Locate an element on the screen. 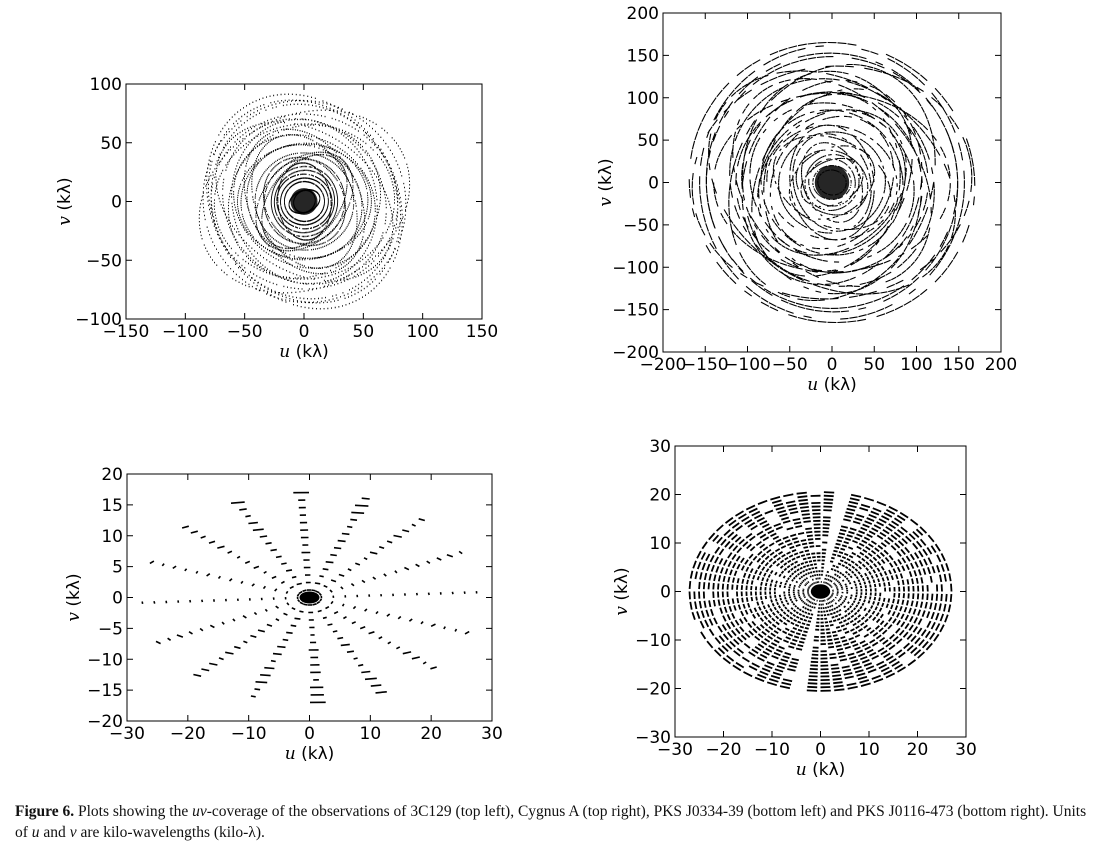 The width and height of the screenshot is (1101, 857). y-tick-label: 150 is located at coordinates (643, 56).